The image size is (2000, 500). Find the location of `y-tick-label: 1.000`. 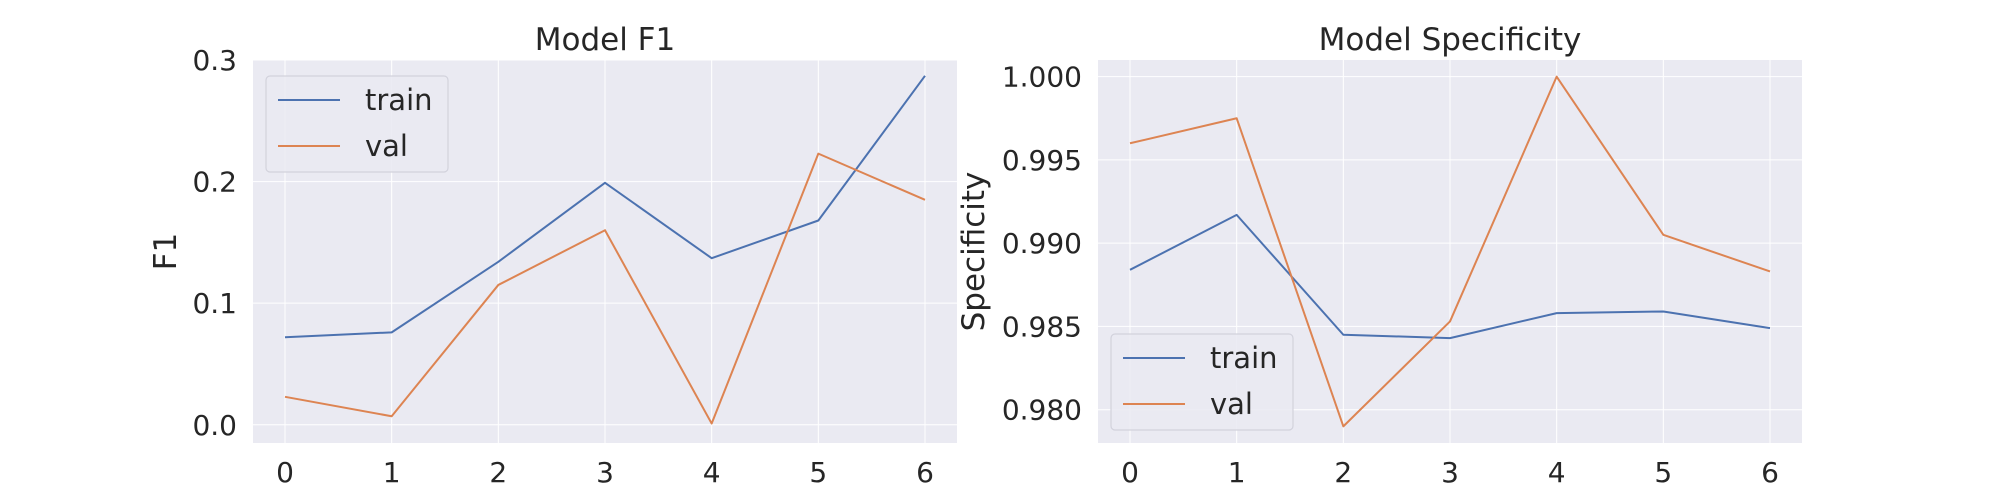

y-tick-label: 1.000 is located at coordinates (1042, 77).